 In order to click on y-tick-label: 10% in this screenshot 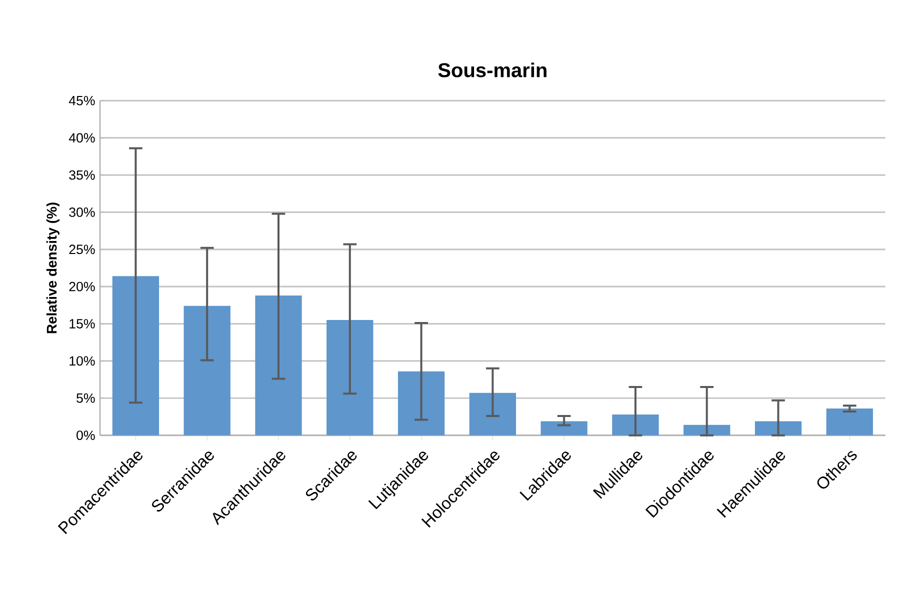, I will do `click(82, 361)`.